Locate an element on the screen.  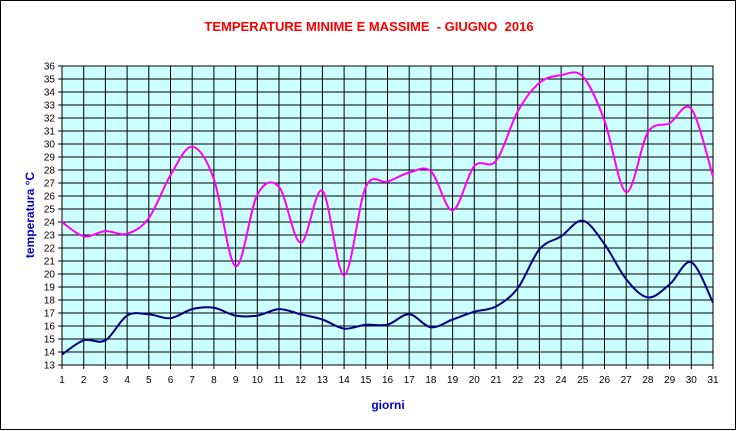
x-tick-label: 30 is located at coordinates (692, 380).